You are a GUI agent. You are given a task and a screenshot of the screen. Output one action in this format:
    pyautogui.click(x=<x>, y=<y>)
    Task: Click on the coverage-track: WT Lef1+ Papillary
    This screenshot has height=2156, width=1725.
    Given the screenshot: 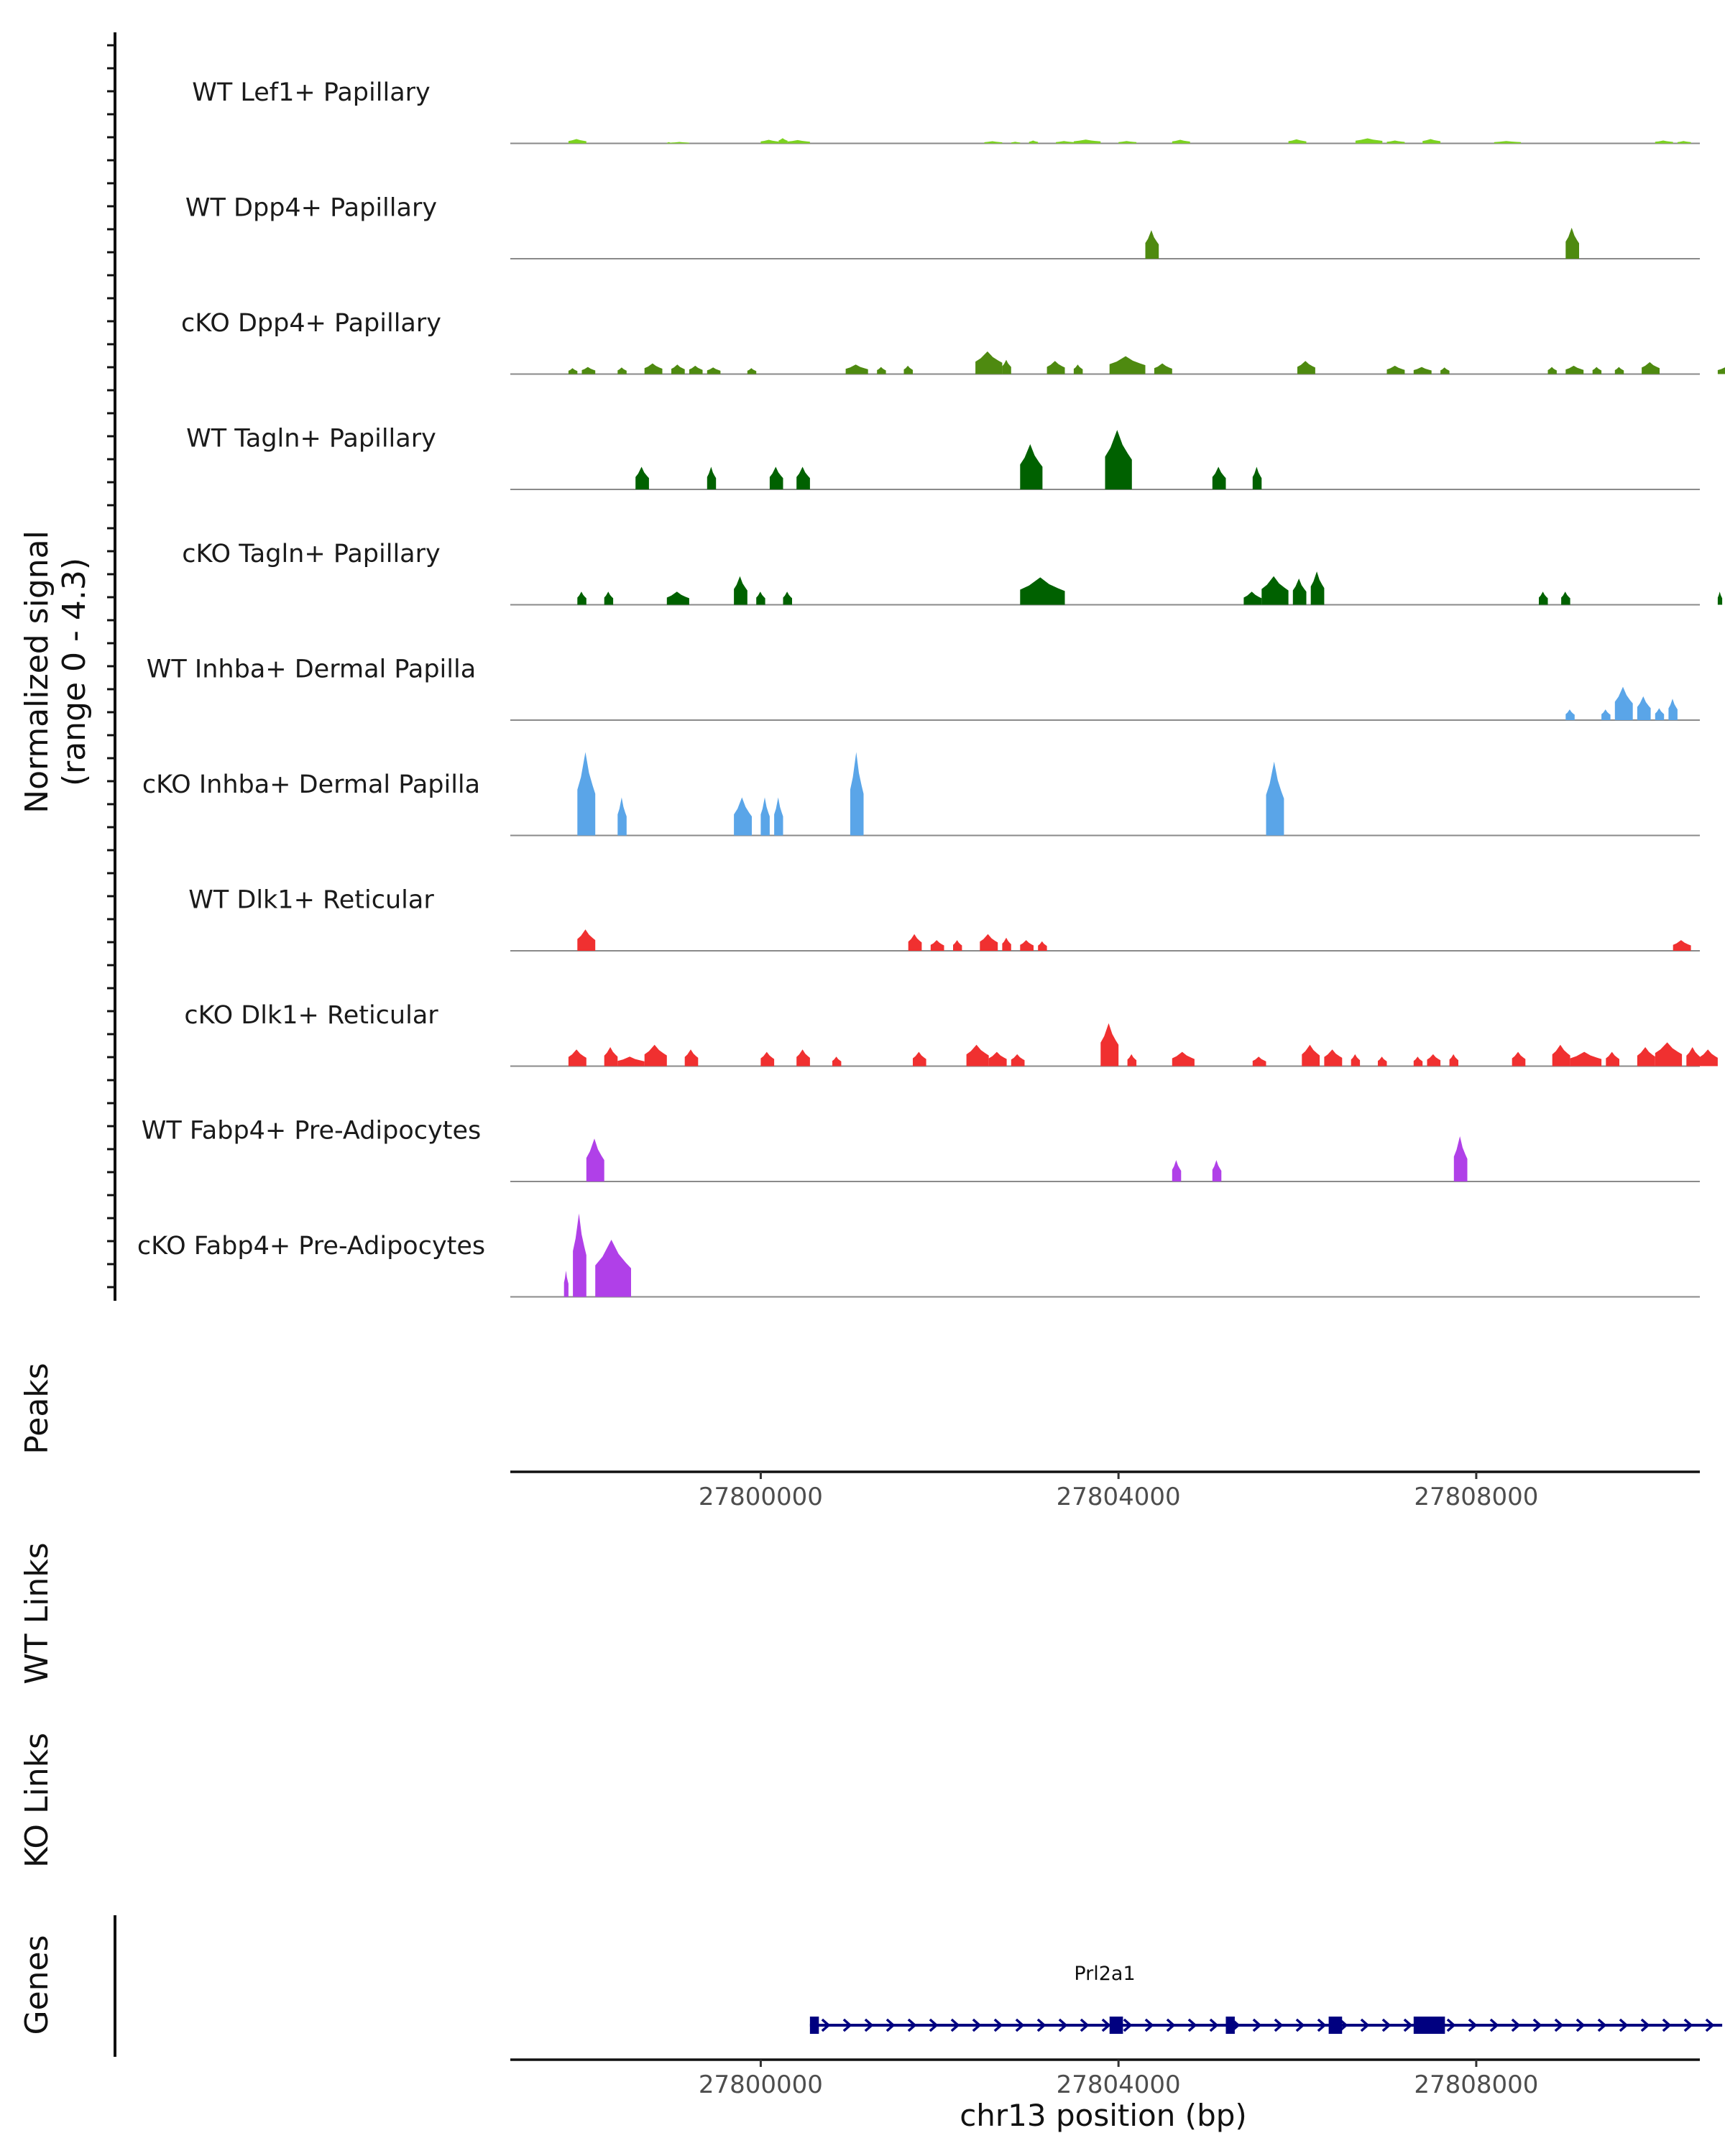 What is the action you would take?
    pyautogui.click(x=946, y=111)
    